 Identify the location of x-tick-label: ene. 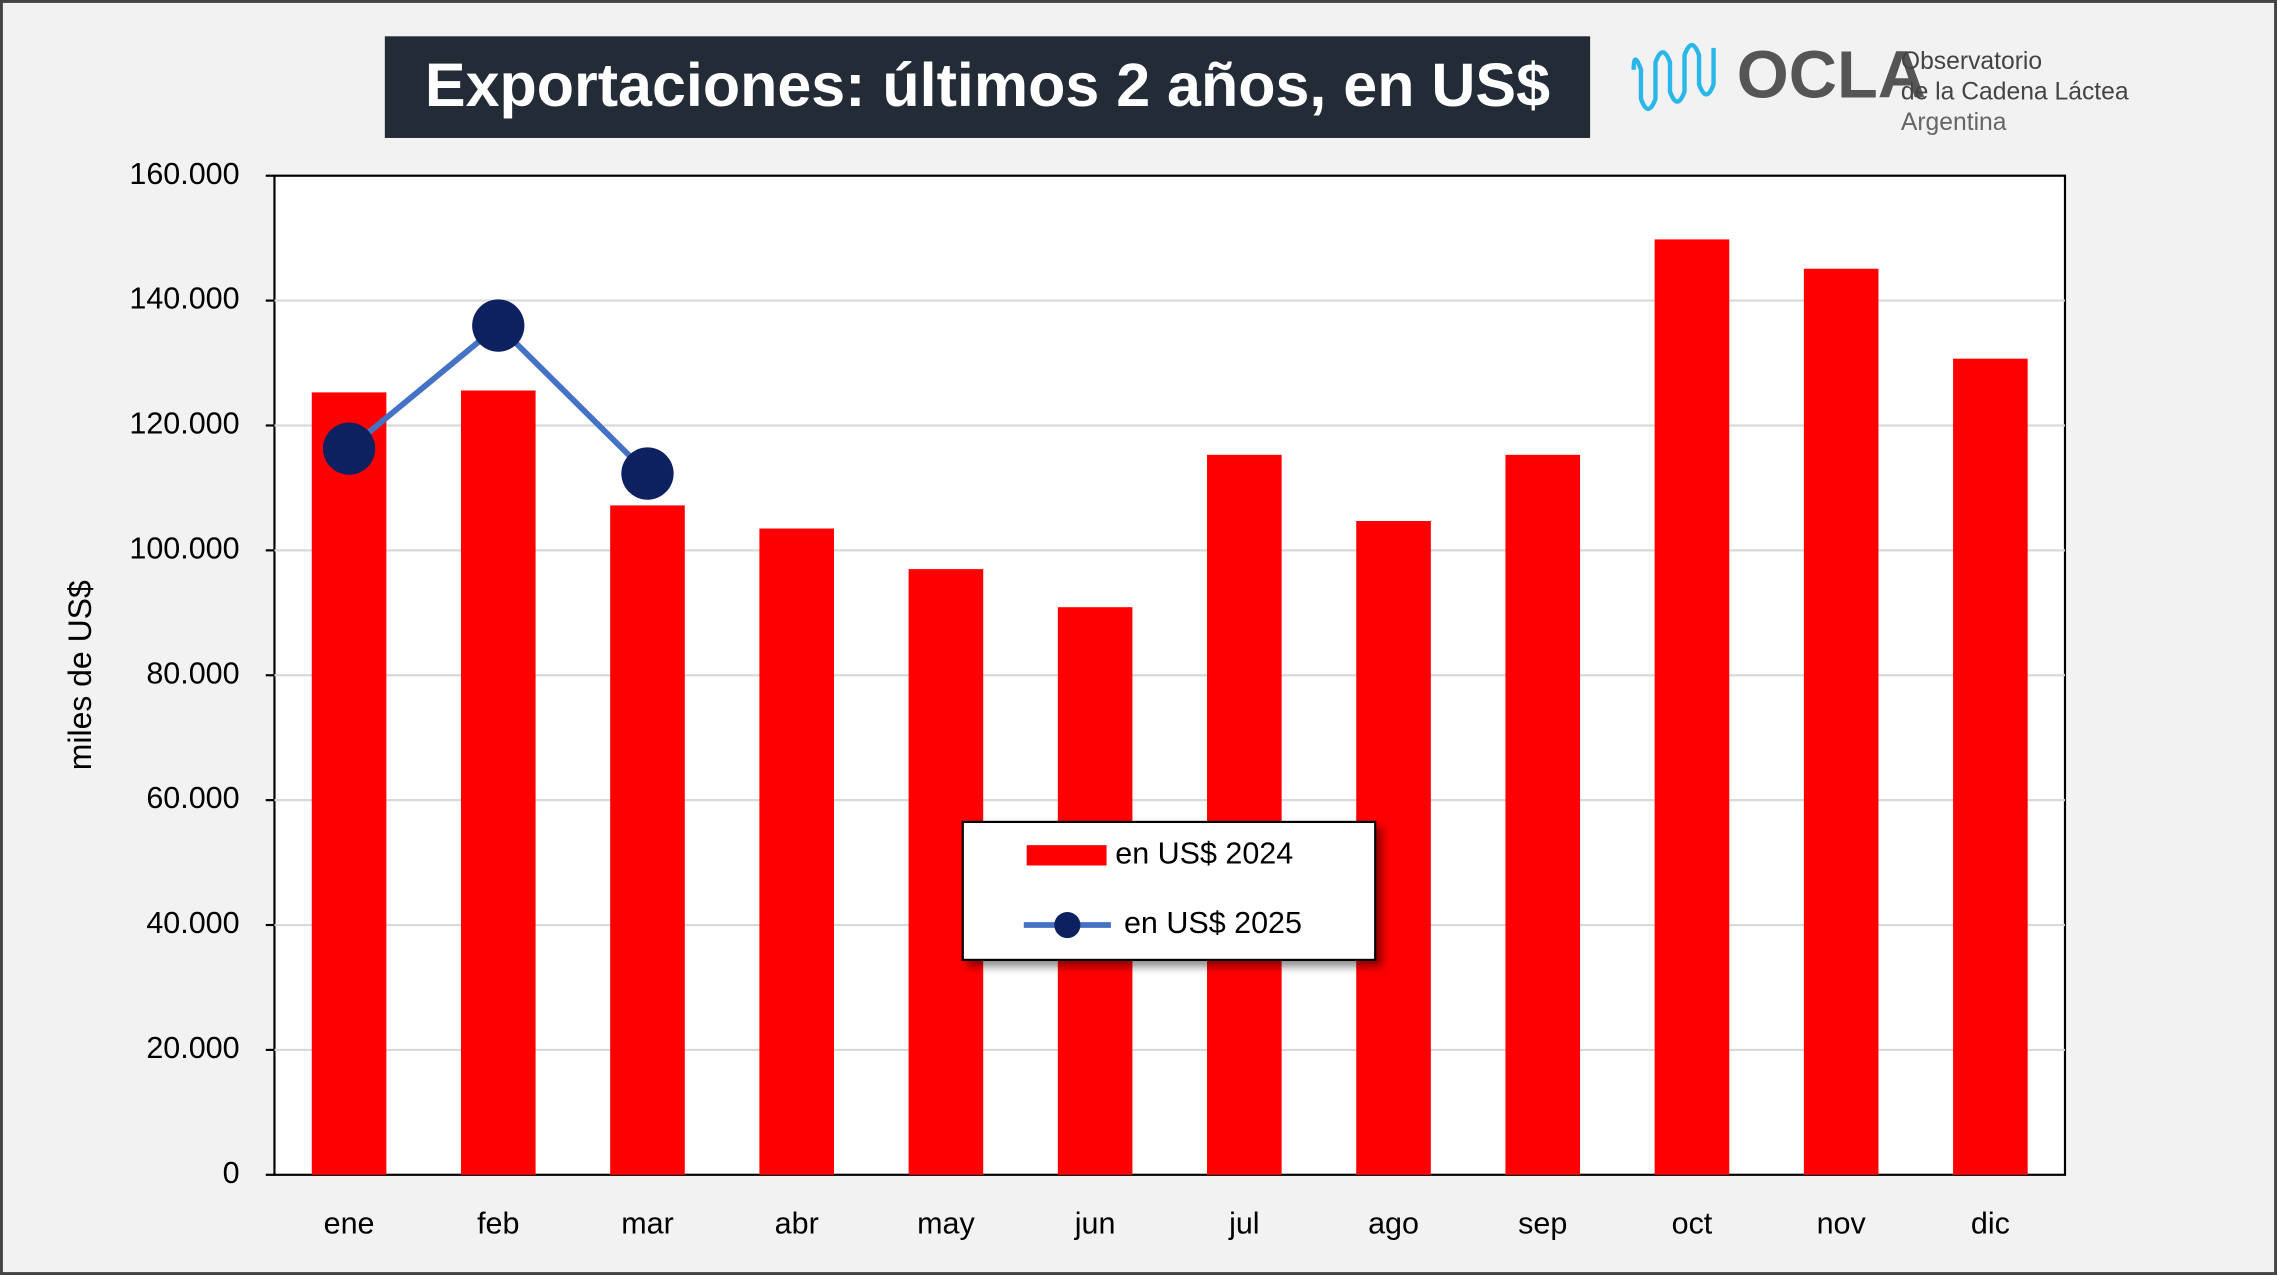
(349, 1224).